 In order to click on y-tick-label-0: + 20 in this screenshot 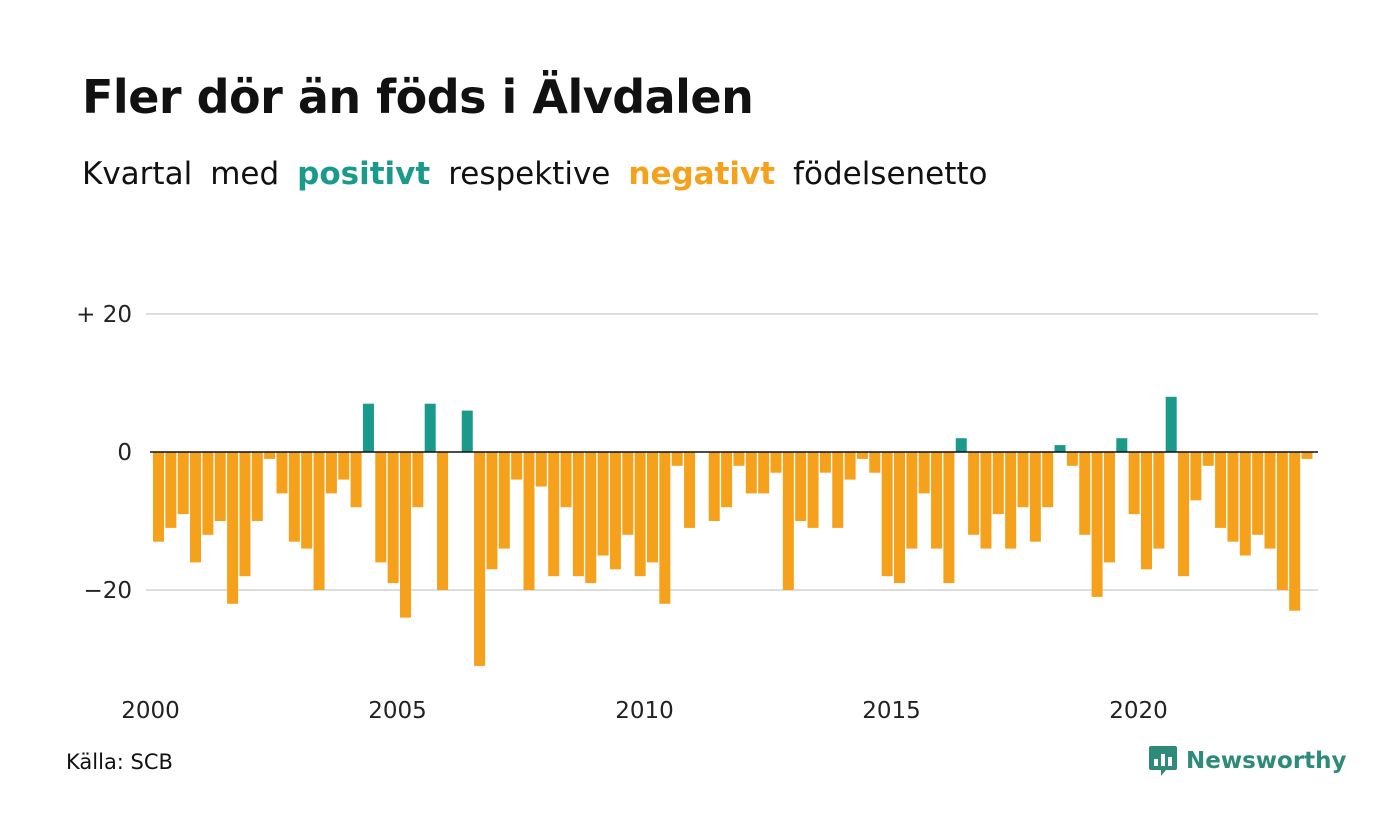, I will do `click(104, 315)`.